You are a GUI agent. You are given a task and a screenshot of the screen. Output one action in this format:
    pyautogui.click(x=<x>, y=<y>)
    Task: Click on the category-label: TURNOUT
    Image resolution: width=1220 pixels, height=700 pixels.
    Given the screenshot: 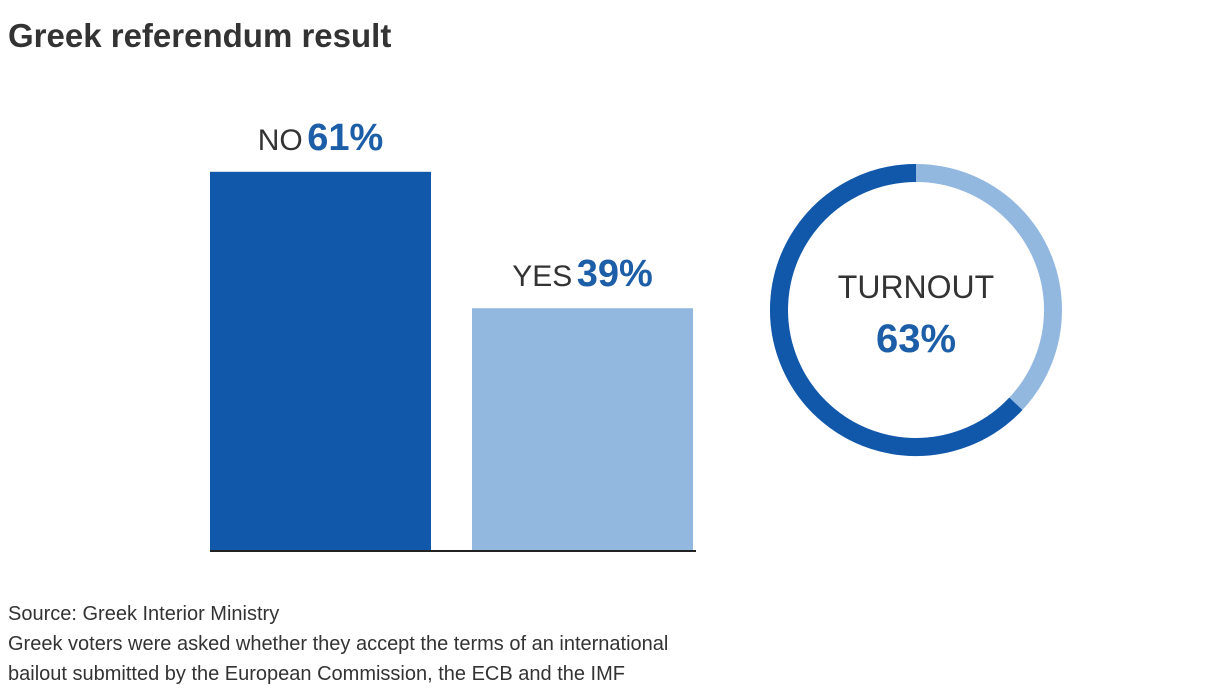 What is the action you would take?
    pyautogui.click(x=916, y=287)
    